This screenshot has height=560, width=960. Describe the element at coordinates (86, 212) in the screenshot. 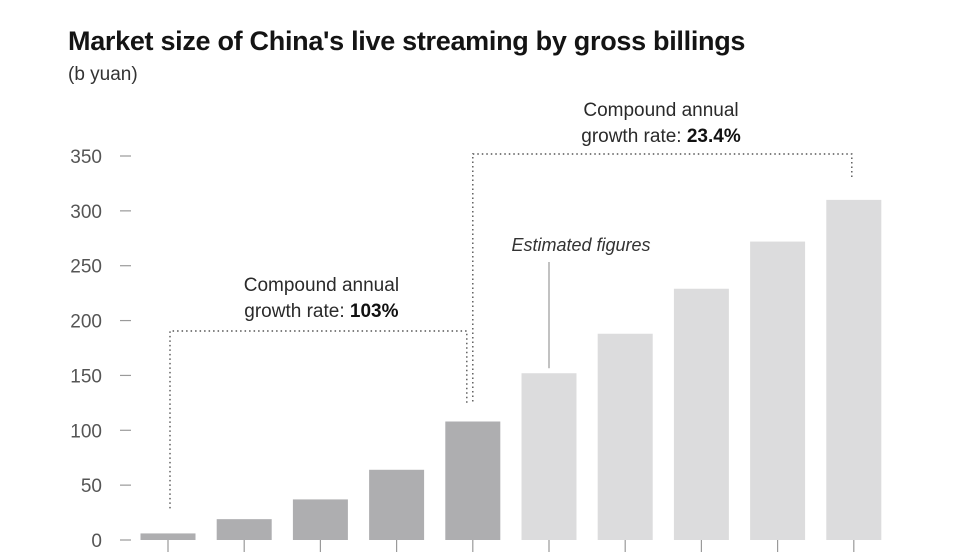

I see `y-tick-label: 300` at that location.